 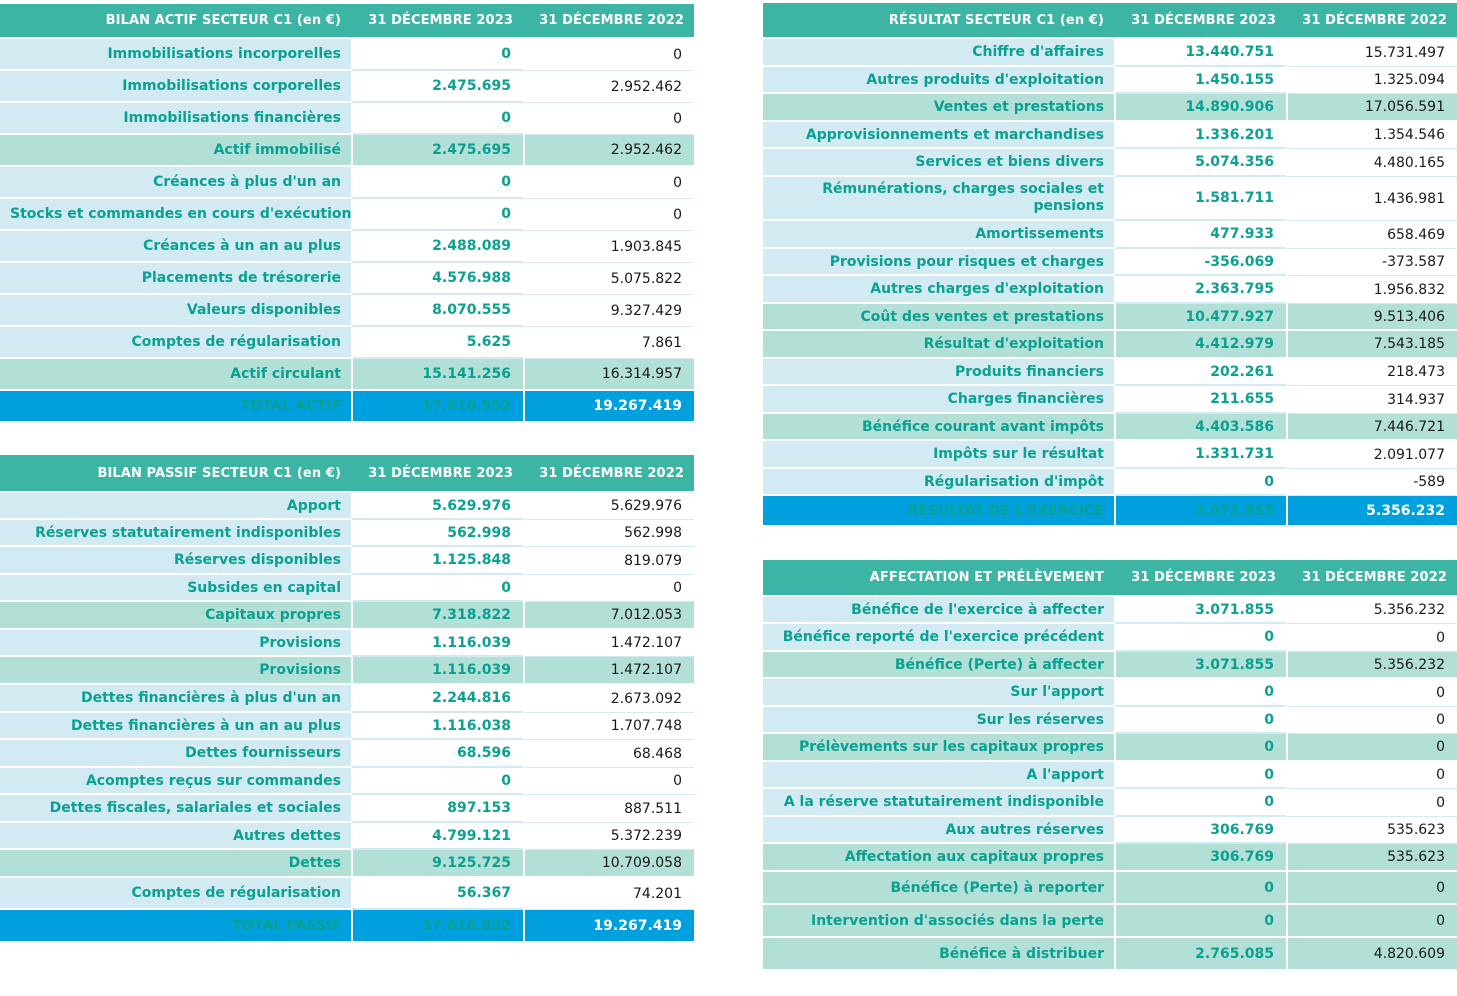 What do you see at coordinates (1371, 317) in the screenshot?
I see `value-2022: 9.513.406` at bounding box center [1371, 317].